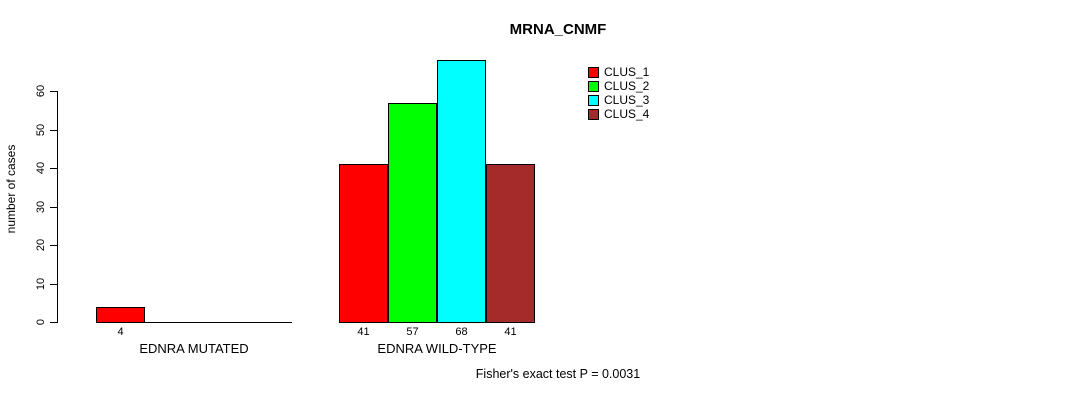  Describe the element at coordinates (558, 29) in the screenshot. I see `chart-title: MRNA_CNMF` at that location.